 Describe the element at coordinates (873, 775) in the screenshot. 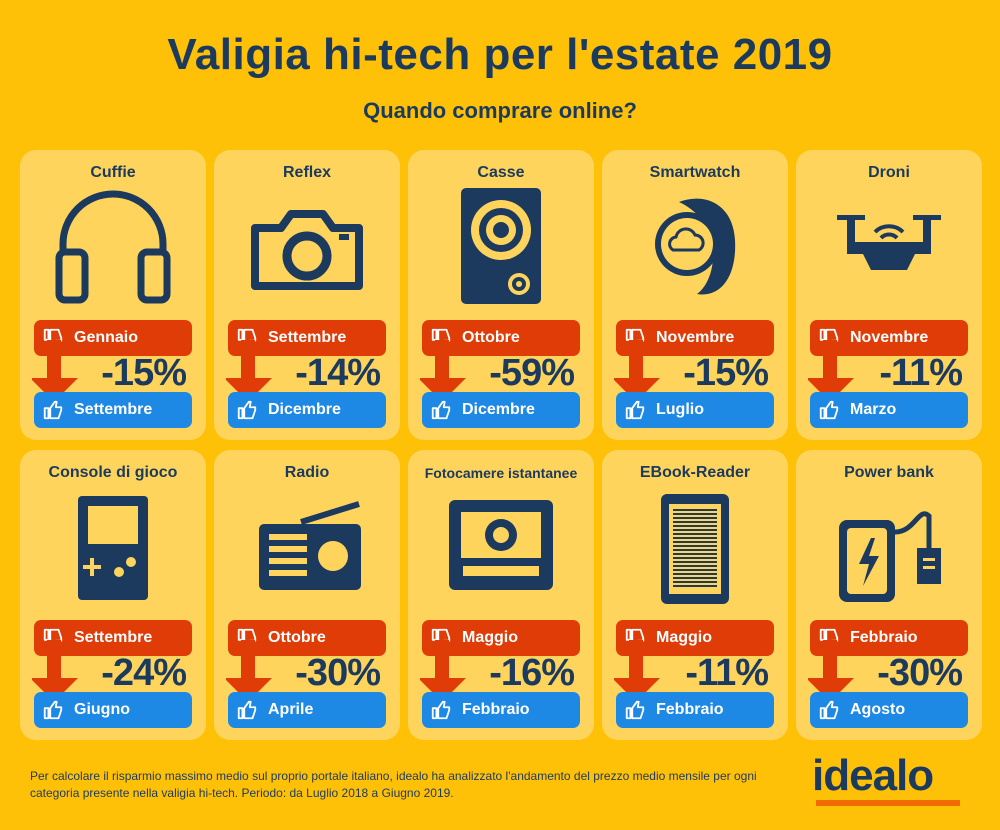

I see `logo-text: idealo` at that location.